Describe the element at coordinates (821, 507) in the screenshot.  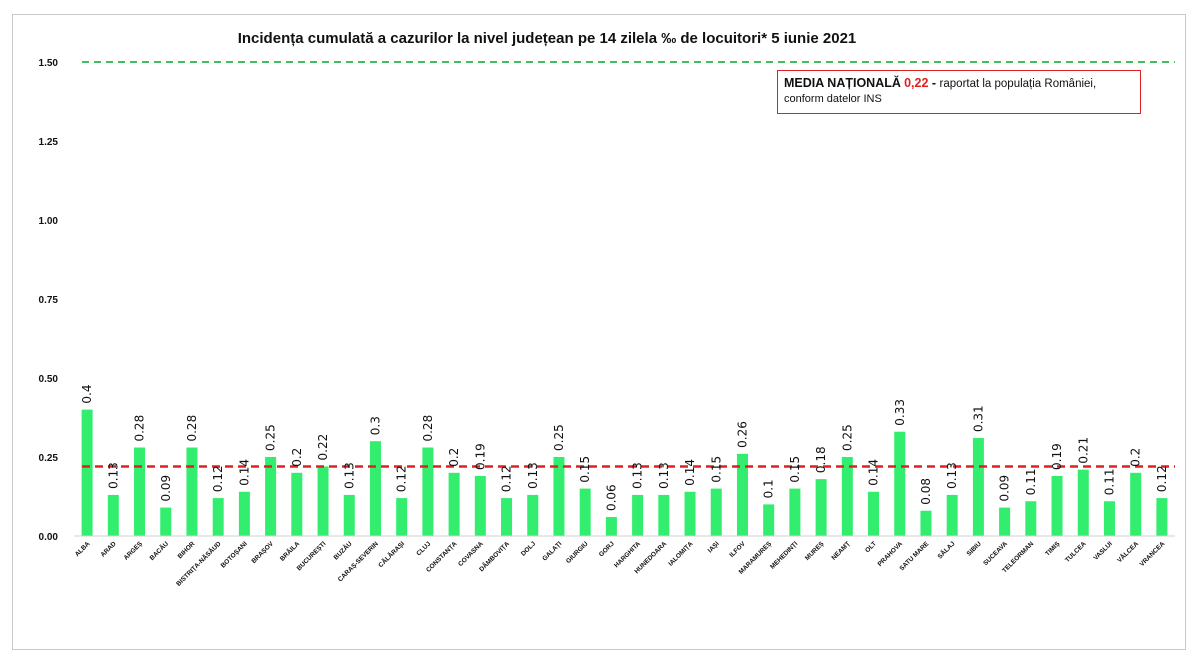
I see `bar-mureș` at that location.